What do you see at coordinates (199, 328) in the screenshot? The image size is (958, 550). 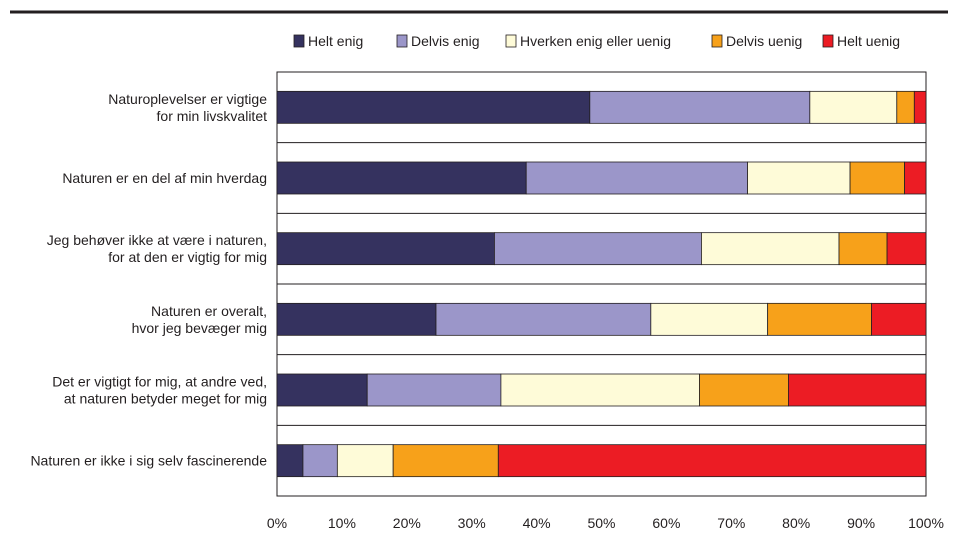 I see `category-label-line: hvor jeg bevæger mig` at bounding box center [199, 328].